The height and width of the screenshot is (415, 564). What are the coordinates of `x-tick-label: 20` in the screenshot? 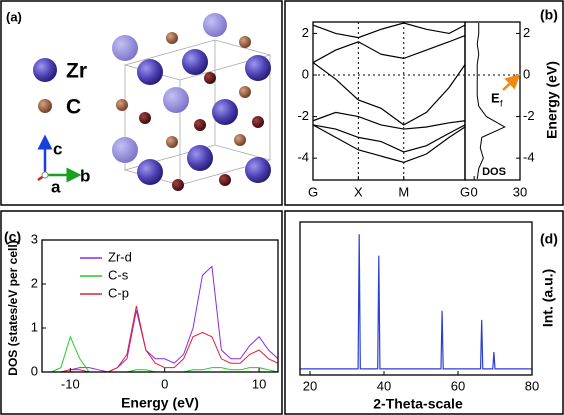 It's located at (310, 385).